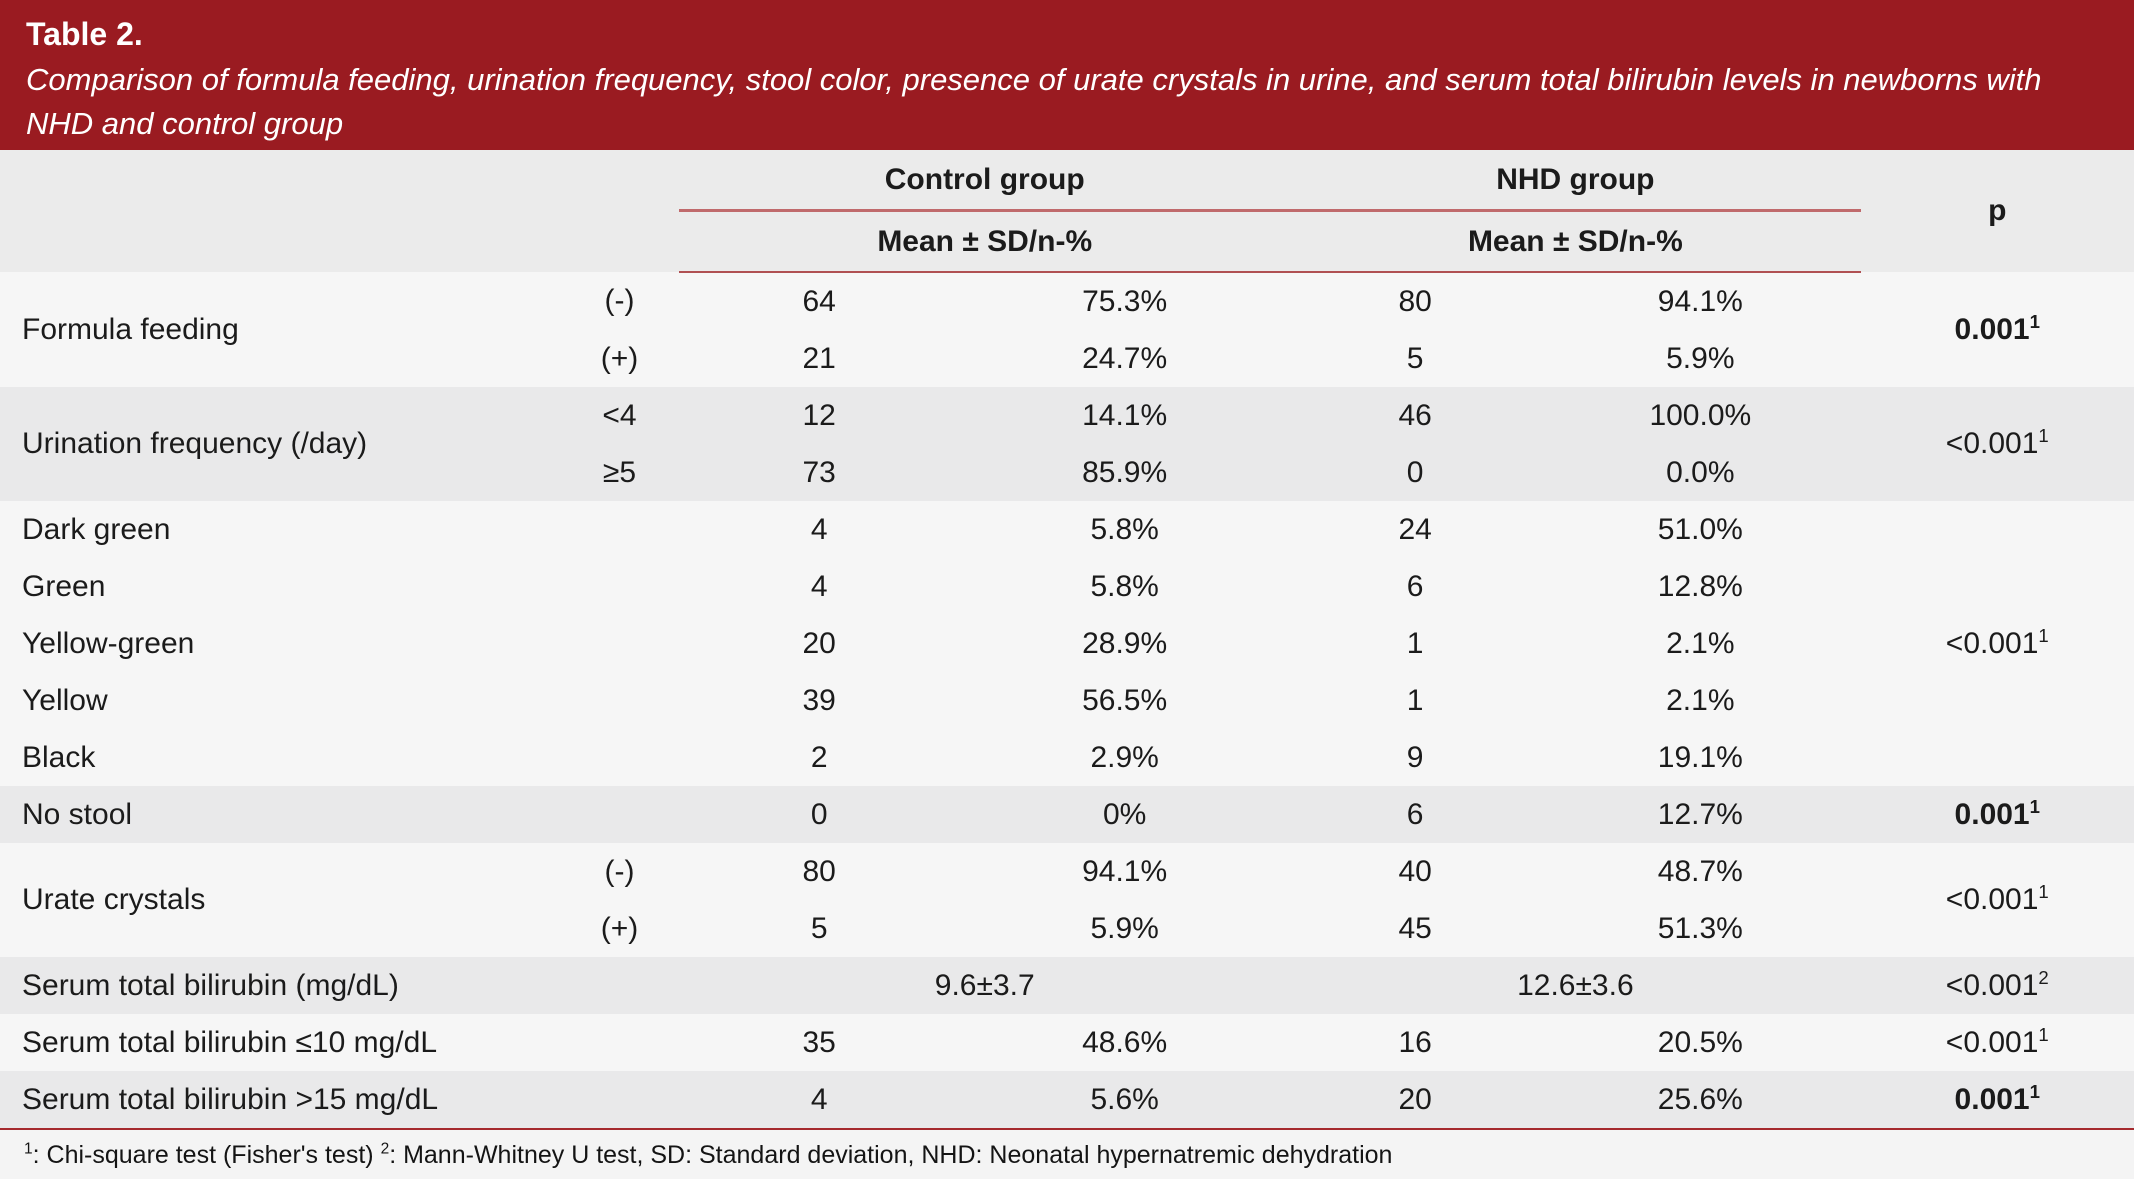 The height and width of the screenshot is (1179, 2134). Describe the element at coordinates (1997, 210) in the screenshot. I see `header-p: p` at that location.